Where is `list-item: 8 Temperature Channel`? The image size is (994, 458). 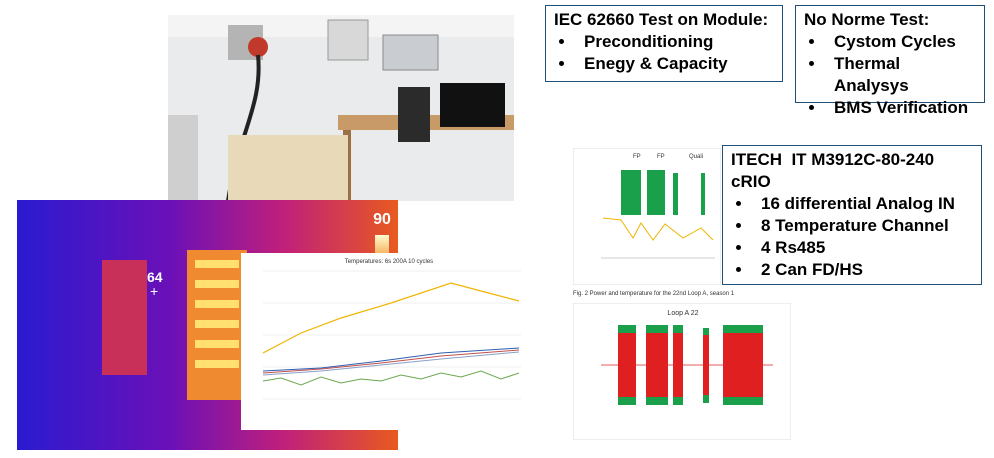 list-item: 8 Temperature Channel is located at coordinates (863, 226).